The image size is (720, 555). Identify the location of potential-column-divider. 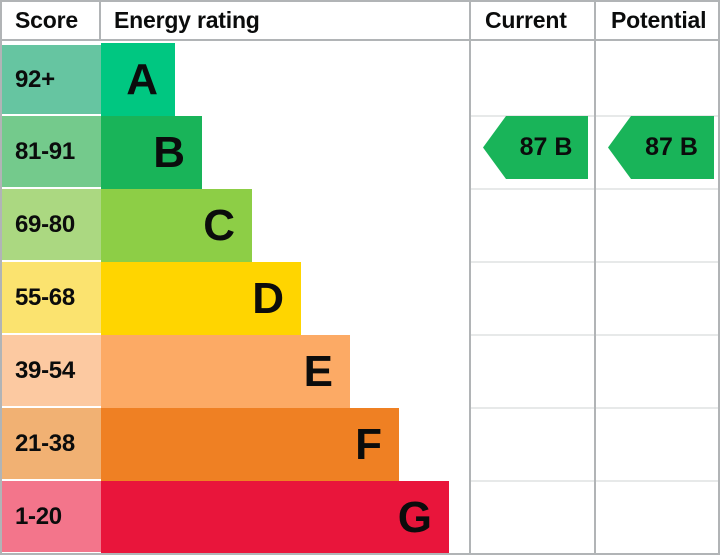
(595, 277).